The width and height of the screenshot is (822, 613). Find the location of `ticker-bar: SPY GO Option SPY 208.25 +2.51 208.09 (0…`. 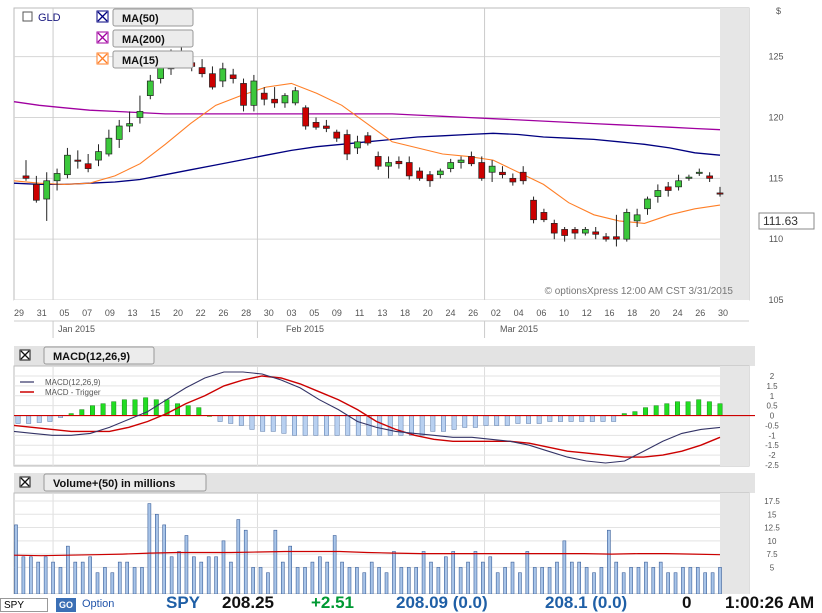

ticker-bar: SPY GO Option SPY 208.25 +2.51 208.09 (0… is located at coordinates (411, 603).